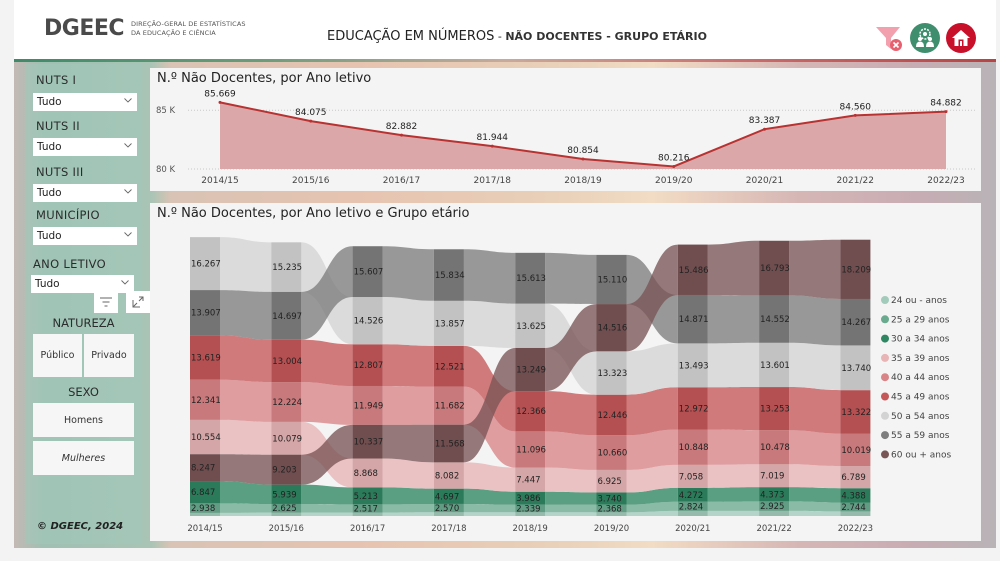 This screenshot has height=561, width=1000. Describe the element at coordinates (920, 417) in the screenshot. I see `legend-item-label: 50 a 54 anos` at that location.